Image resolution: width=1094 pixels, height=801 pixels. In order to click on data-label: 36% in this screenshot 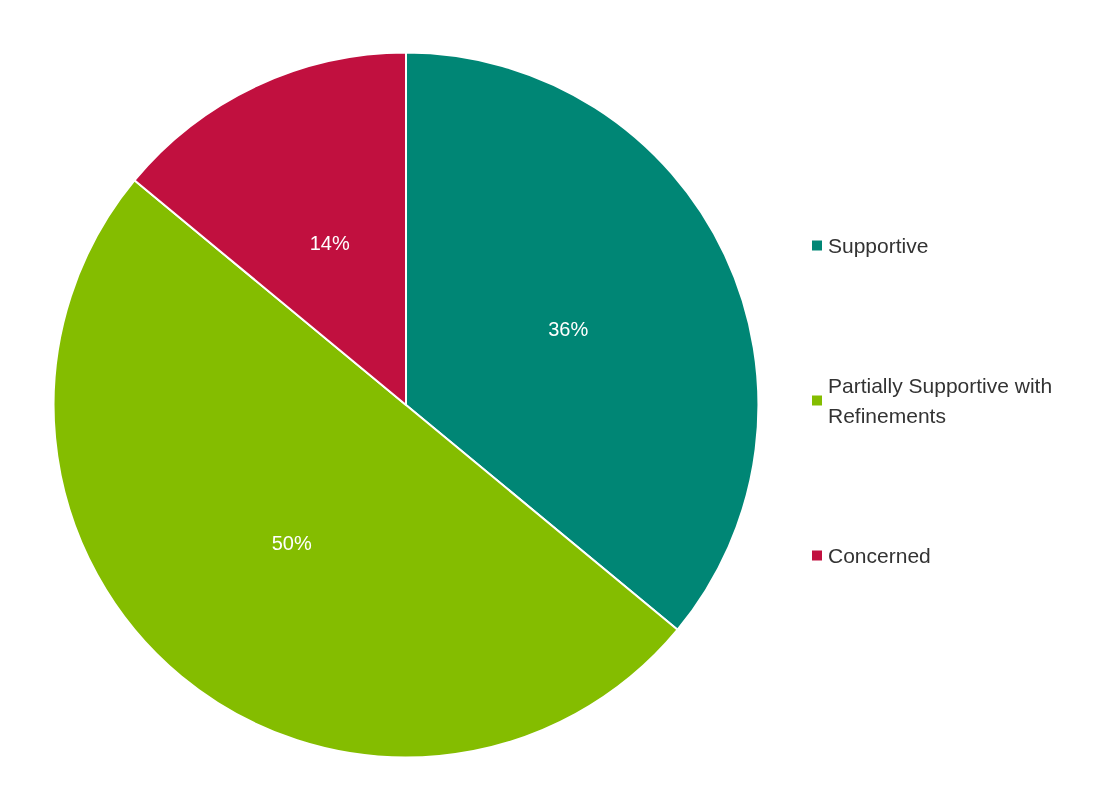, I will do `click(568, 328)`.